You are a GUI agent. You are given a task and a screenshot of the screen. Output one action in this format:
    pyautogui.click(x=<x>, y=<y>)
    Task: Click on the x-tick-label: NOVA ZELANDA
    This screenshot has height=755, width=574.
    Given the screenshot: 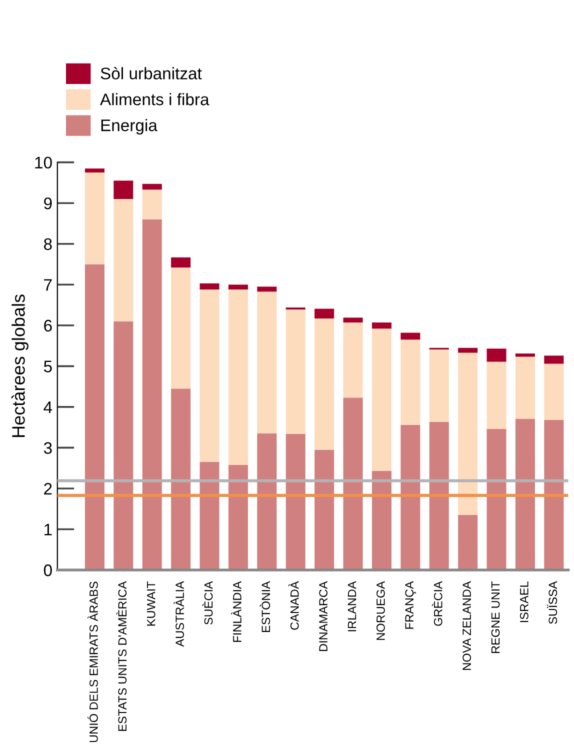 What is the action you would take?
    pyautogui.click(x=466, y=625)
    